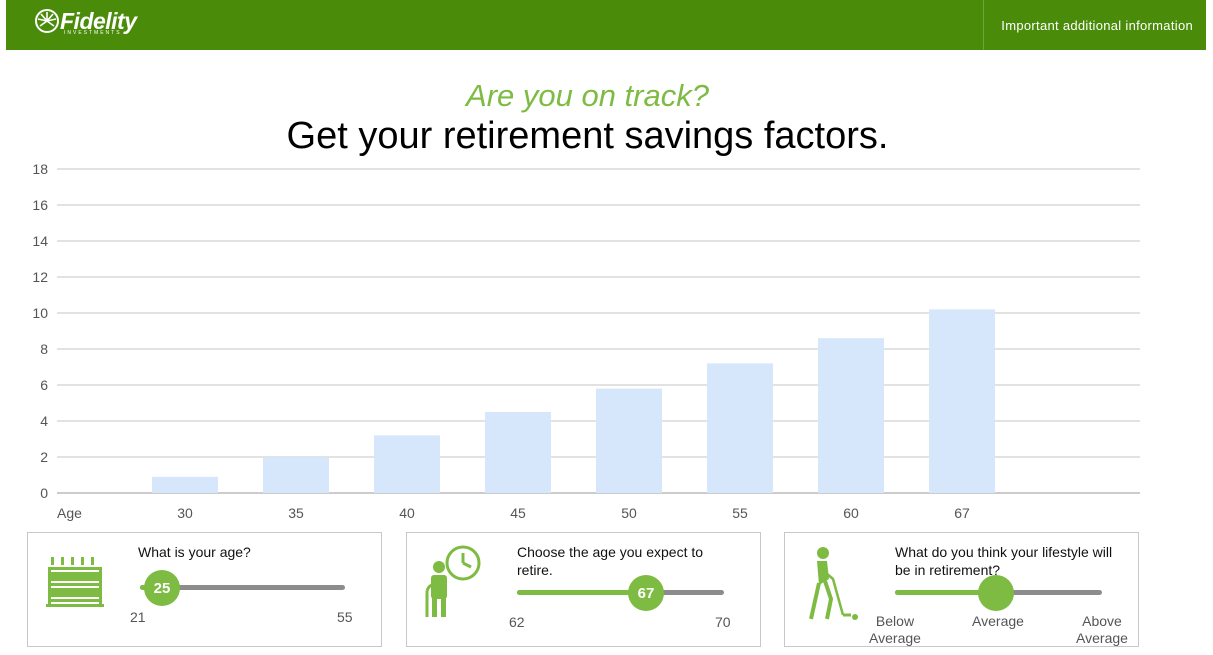 This screenshot has height=655, width=1213. I want to click on retire-max-label: 70, so click(723, 622).